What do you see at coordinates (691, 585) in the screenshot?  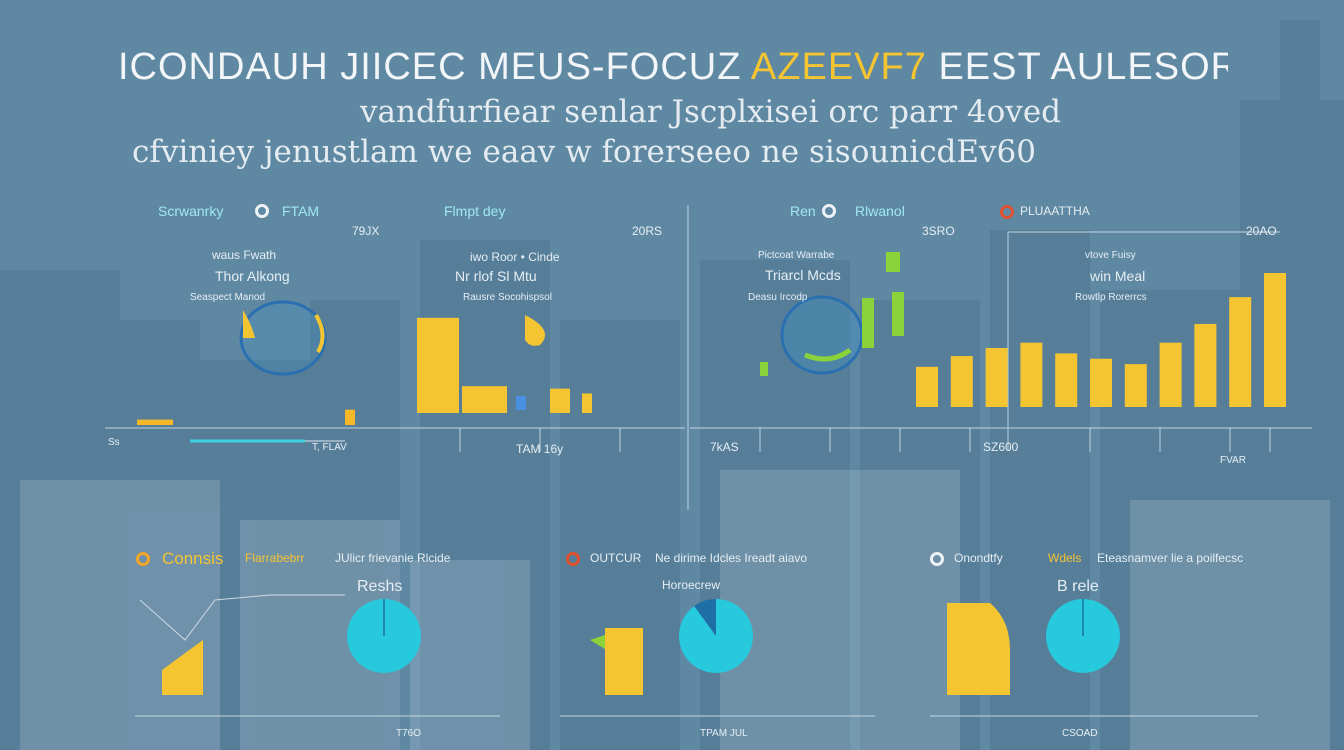 I see `bottom-2-label: Horoecrew` at bounding box center [691, 585].